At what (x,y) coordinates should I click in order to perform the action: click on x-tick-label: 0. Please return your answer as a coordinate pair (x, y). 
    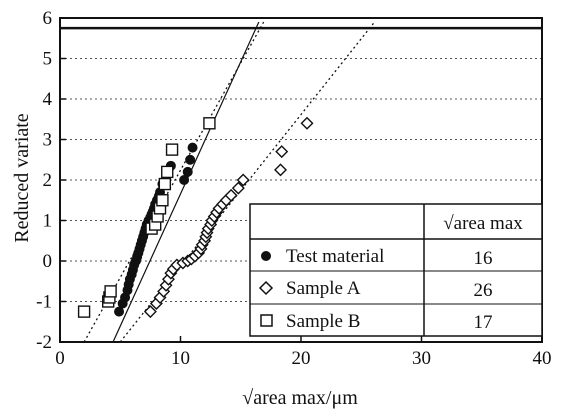
    Looking at the image, I should click on (60, 358).